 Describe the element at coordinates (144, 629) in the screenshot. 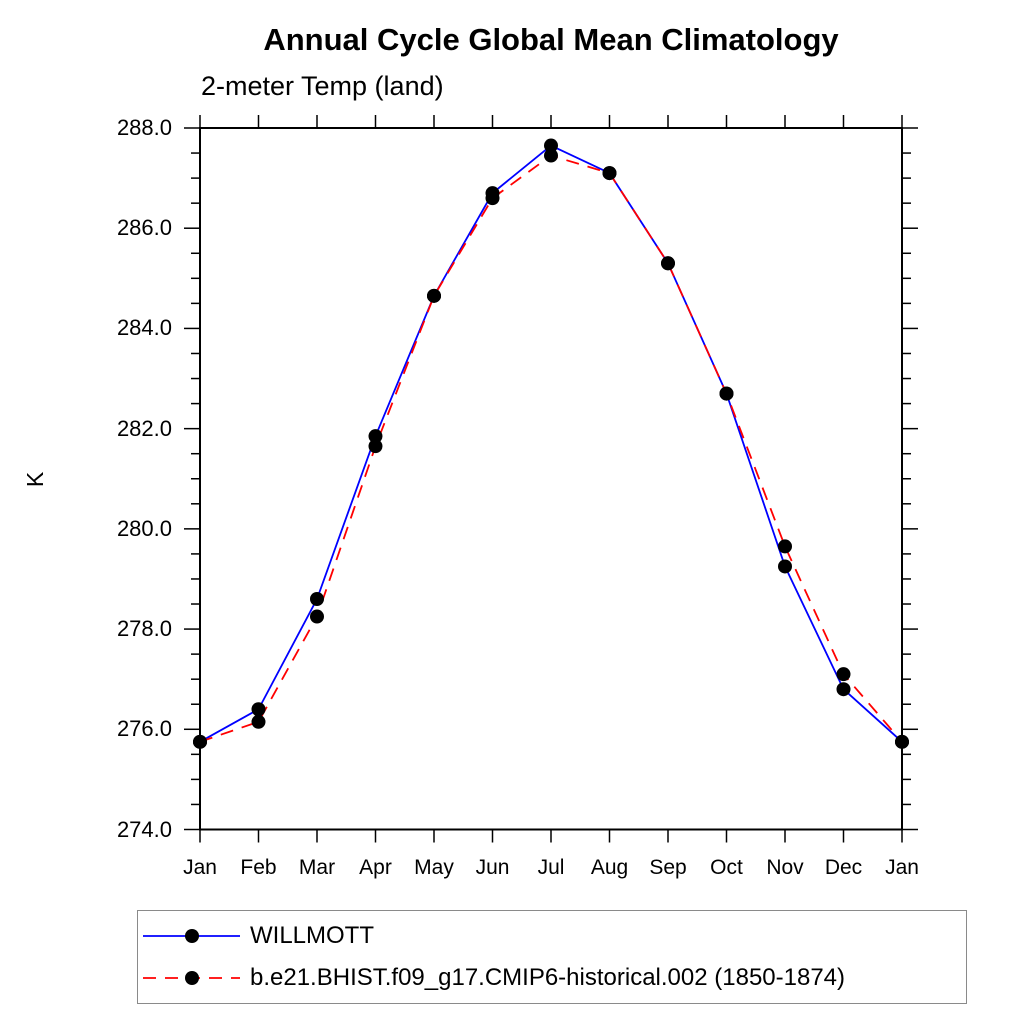

I see `y-tick-label: 278.0` at that location.